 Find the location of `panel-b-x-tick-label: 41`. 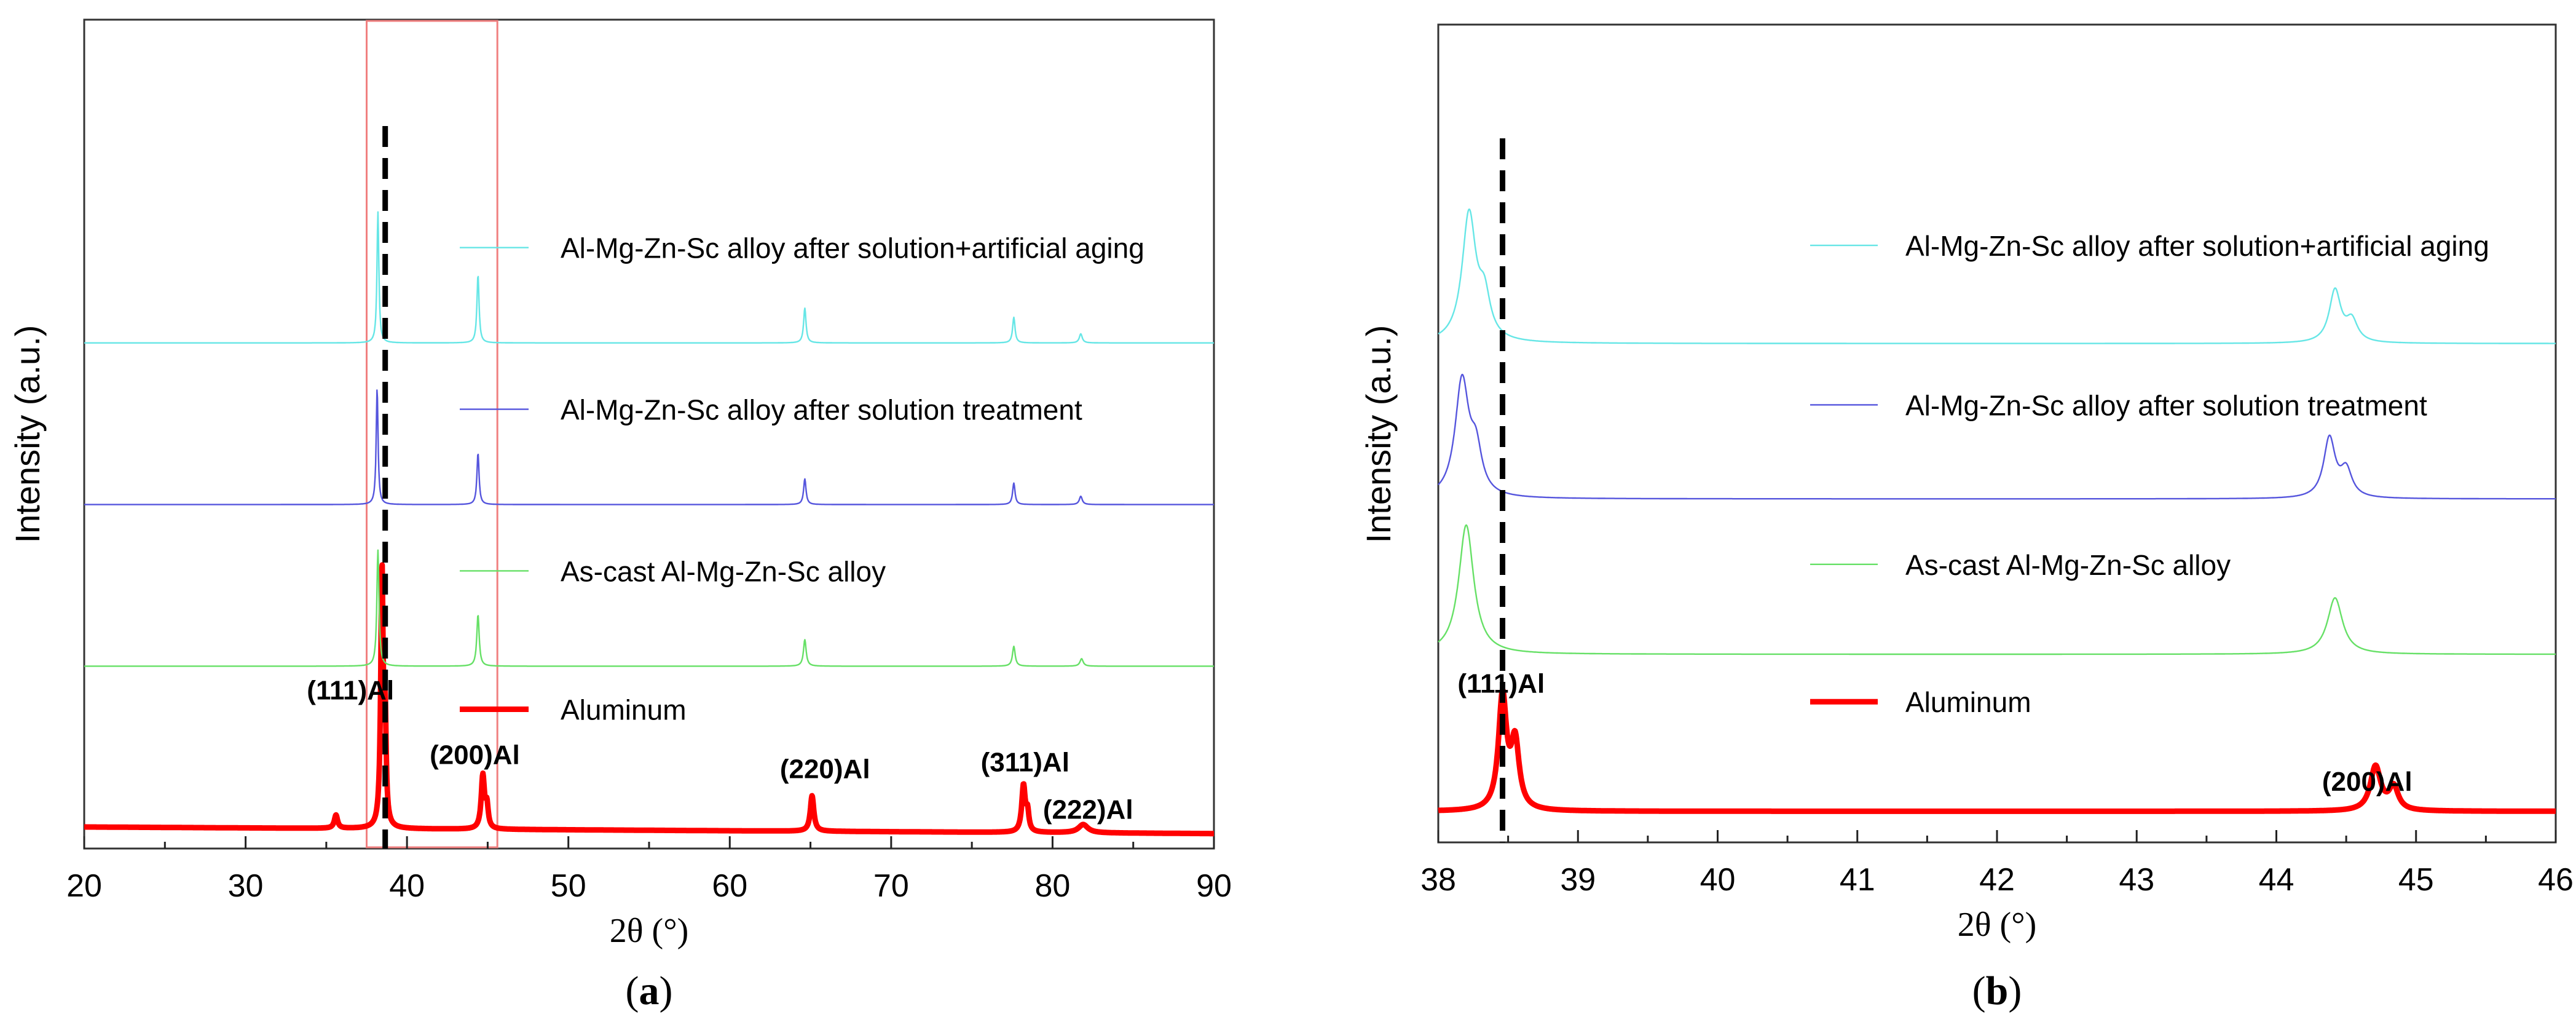

panel-b-x-tick-label: 41 is located at coordinates (1858, 880).